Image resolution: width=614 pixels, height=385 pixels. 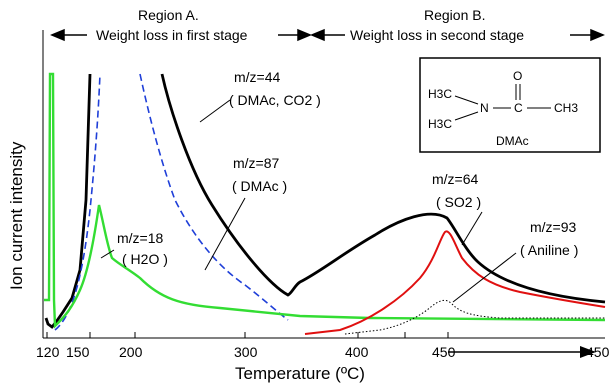 What do you see at coordinates (474, 317) in the screenshot?
I see `series-line-mz93` at bounding box center [474, 317].